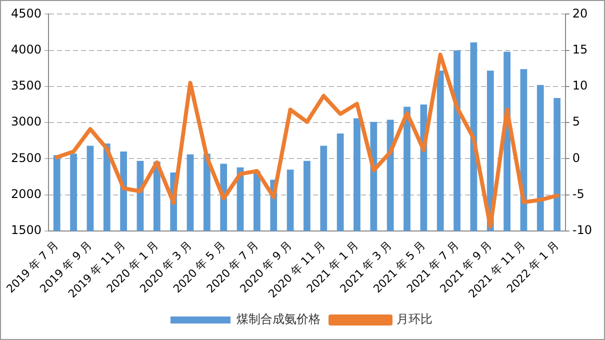  Describe the element at coordinates (582, 230) in the screenshot. I see `y2-tick-label: -10` at that location.